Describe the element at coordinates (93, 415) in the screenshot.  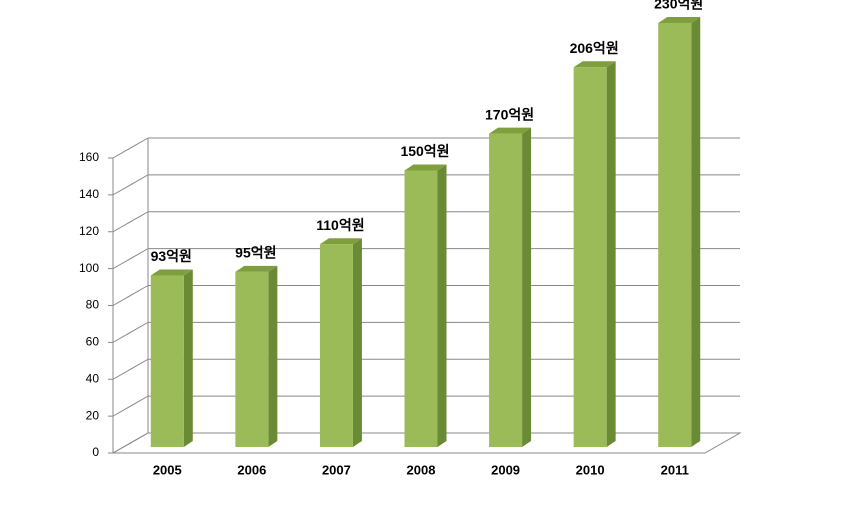
I see `y-tick-label: 20` at that location.